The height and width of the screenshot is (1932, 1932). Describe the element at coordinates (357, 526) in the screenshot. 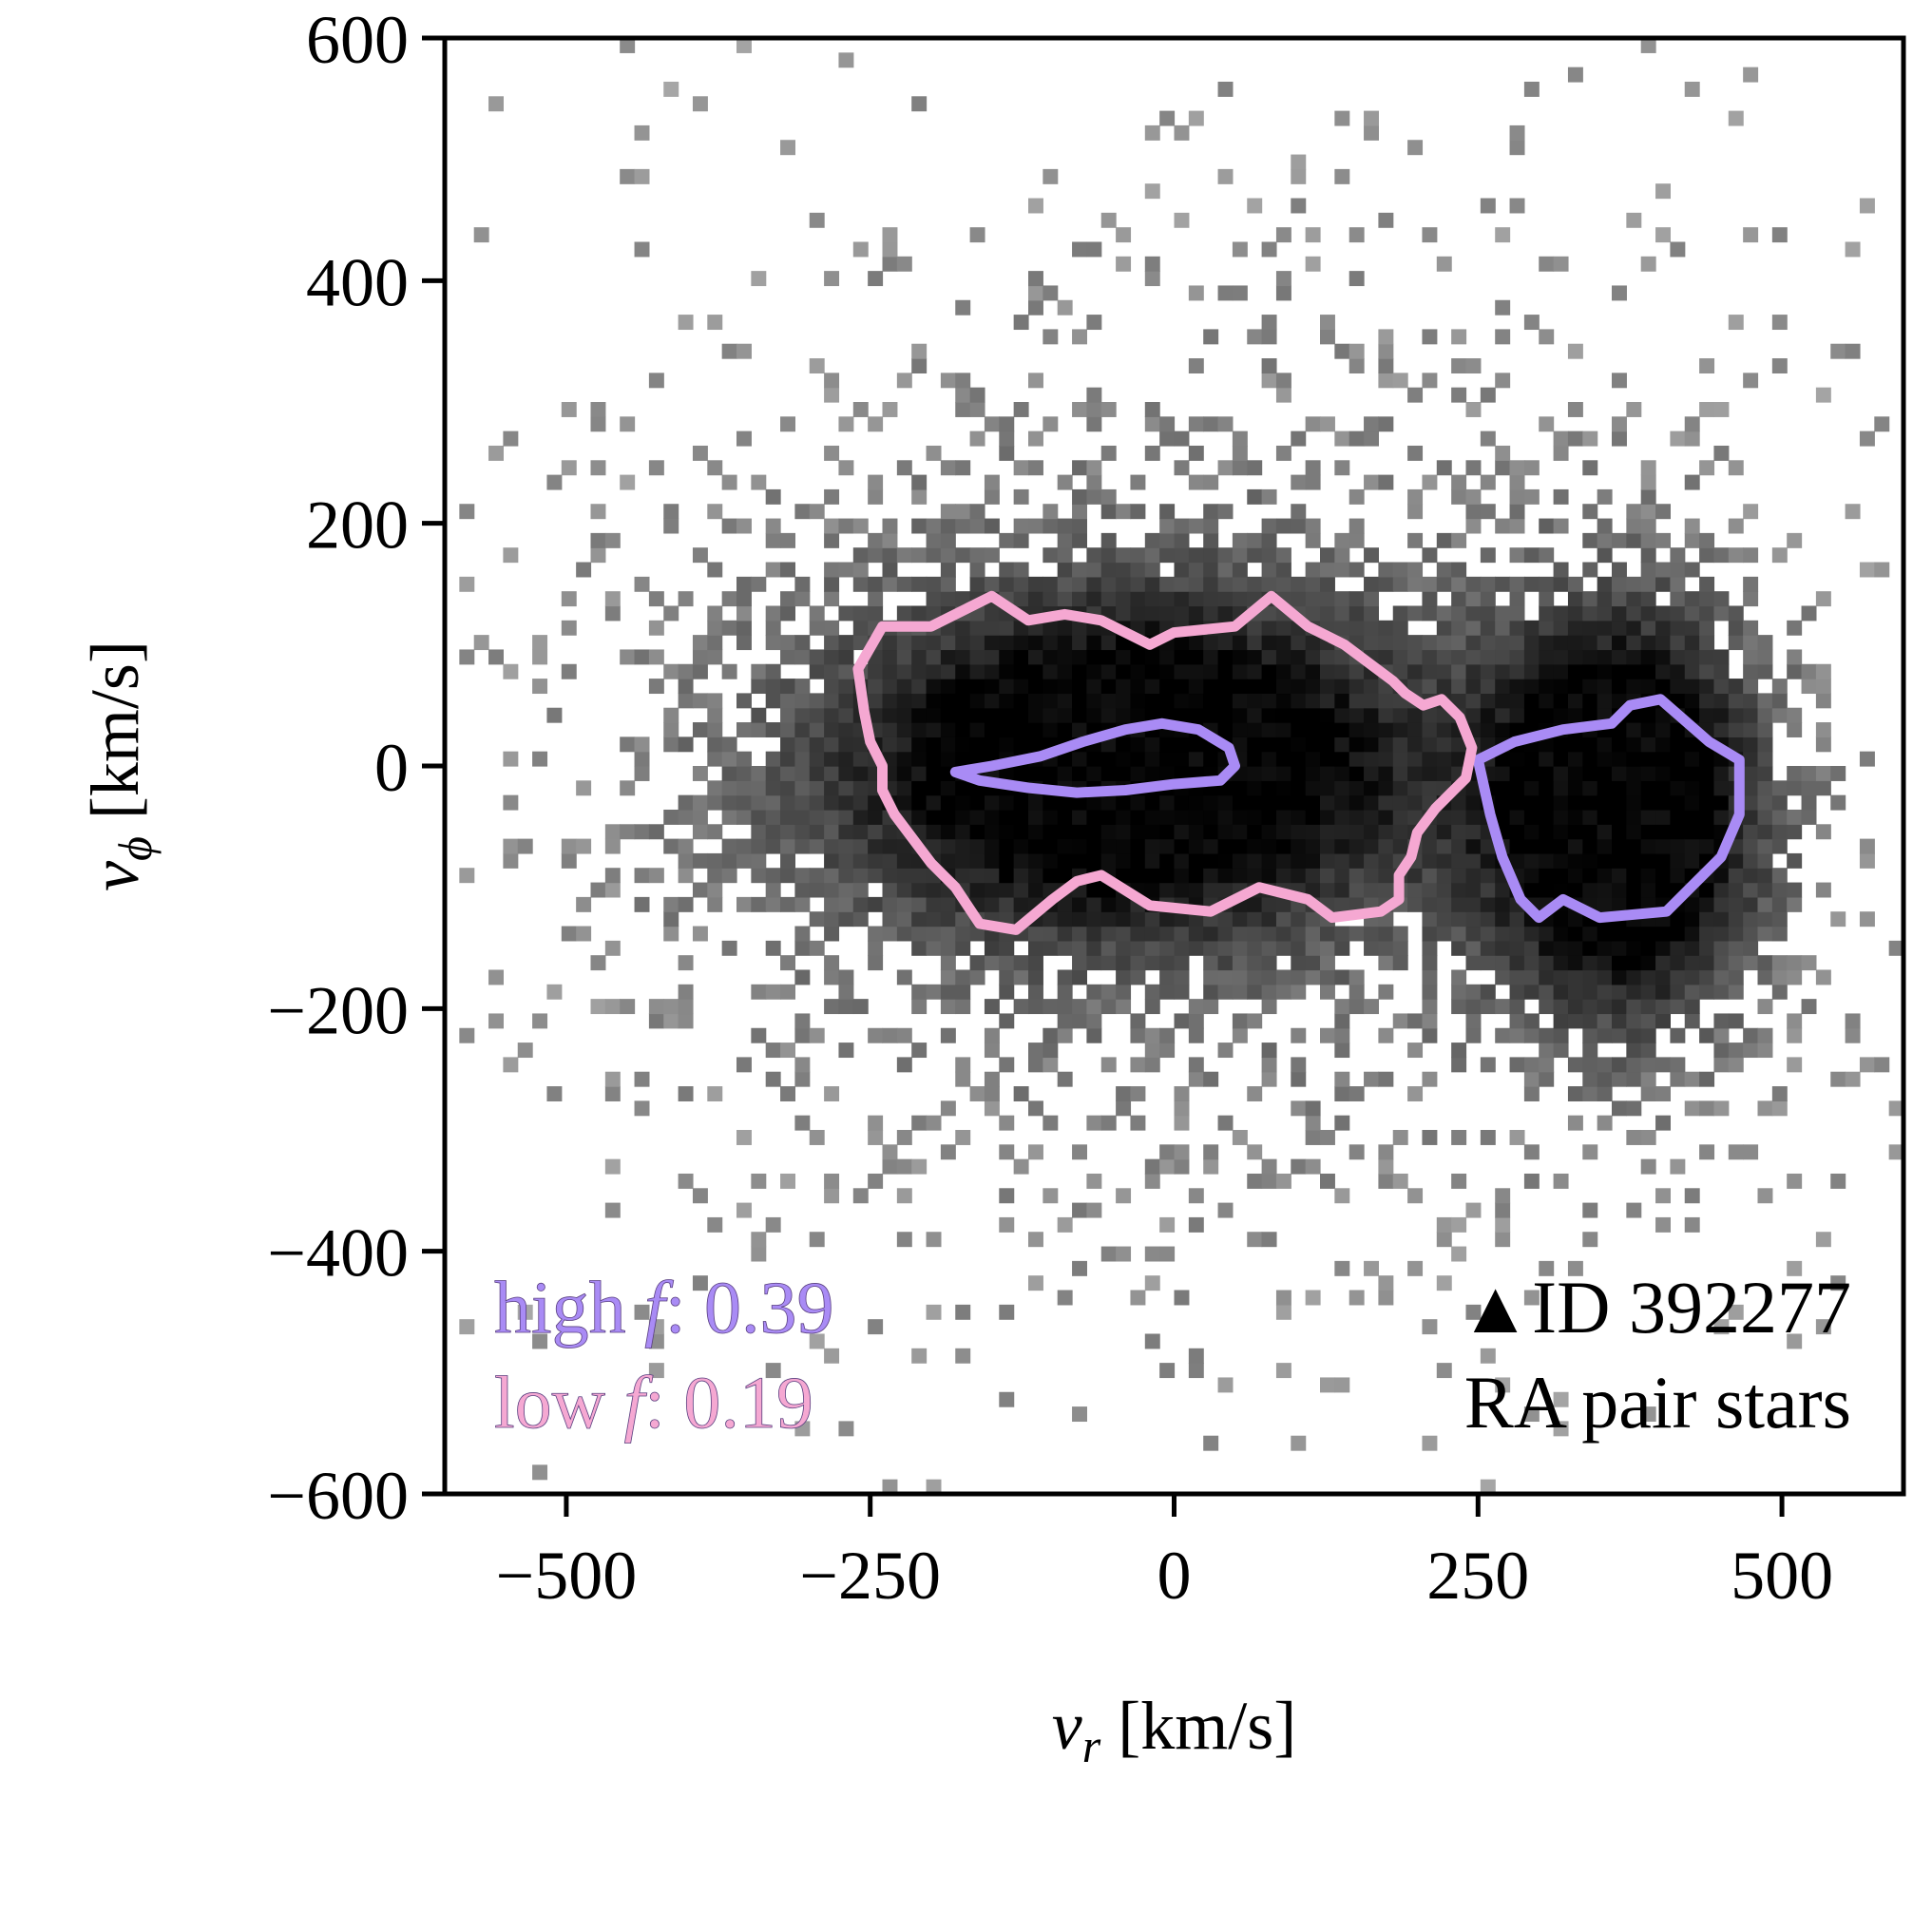

I see `y-tick-label: 200` at that location.